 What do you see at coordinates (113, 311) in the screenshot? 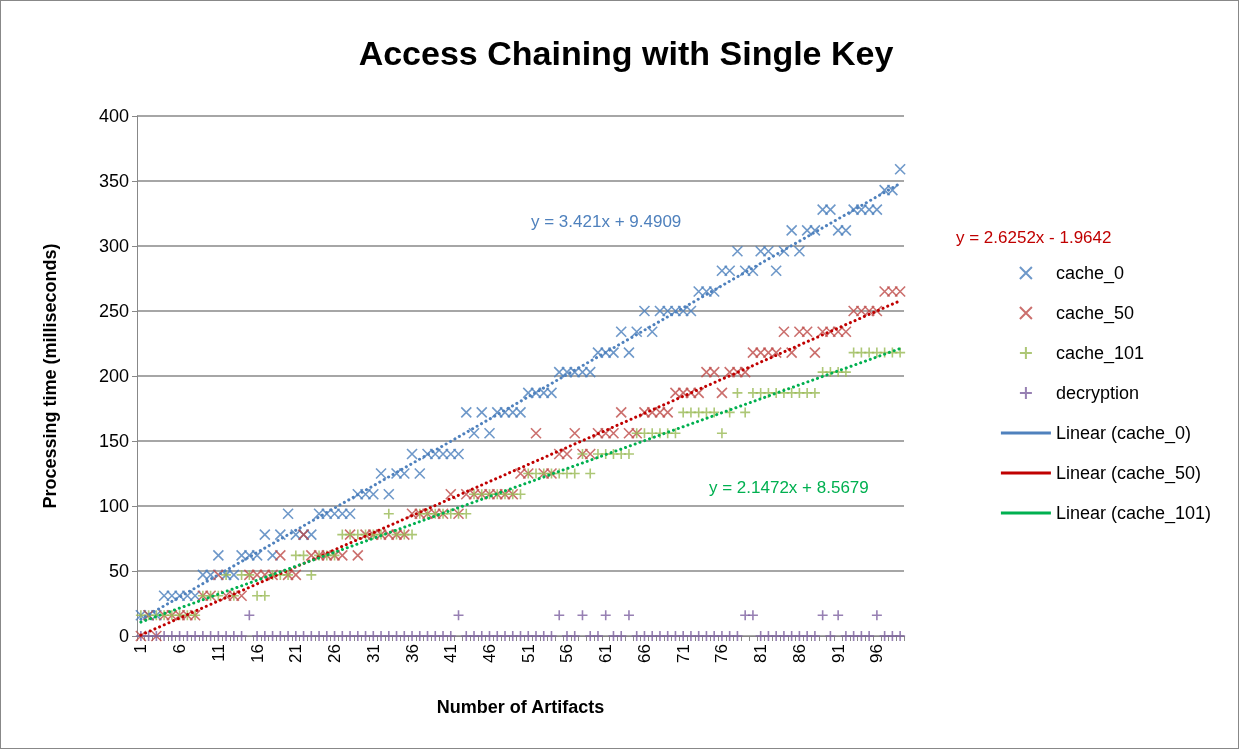
I see `y-tick-label: 250` at bounding box center [113, 311].